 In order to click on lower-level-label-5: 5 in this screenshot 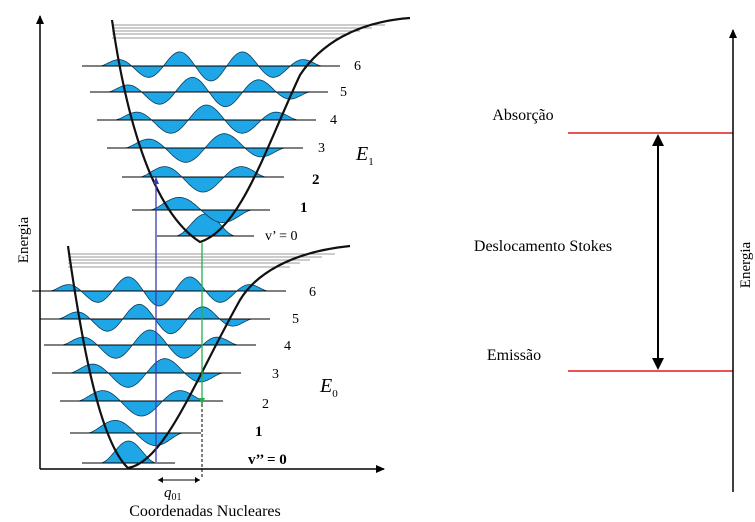, I will do `click(295, 319)`.